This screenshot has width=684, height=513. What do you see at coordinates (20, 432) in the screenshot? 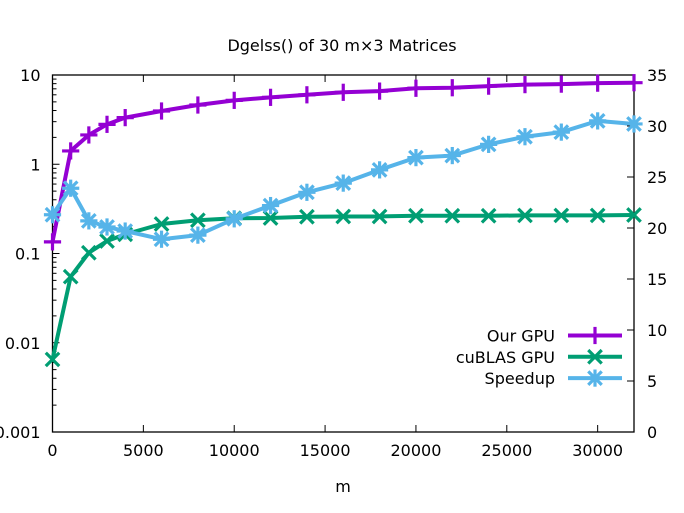
I see `y-tick-label: 0.001` at bounding box center [20, 432].